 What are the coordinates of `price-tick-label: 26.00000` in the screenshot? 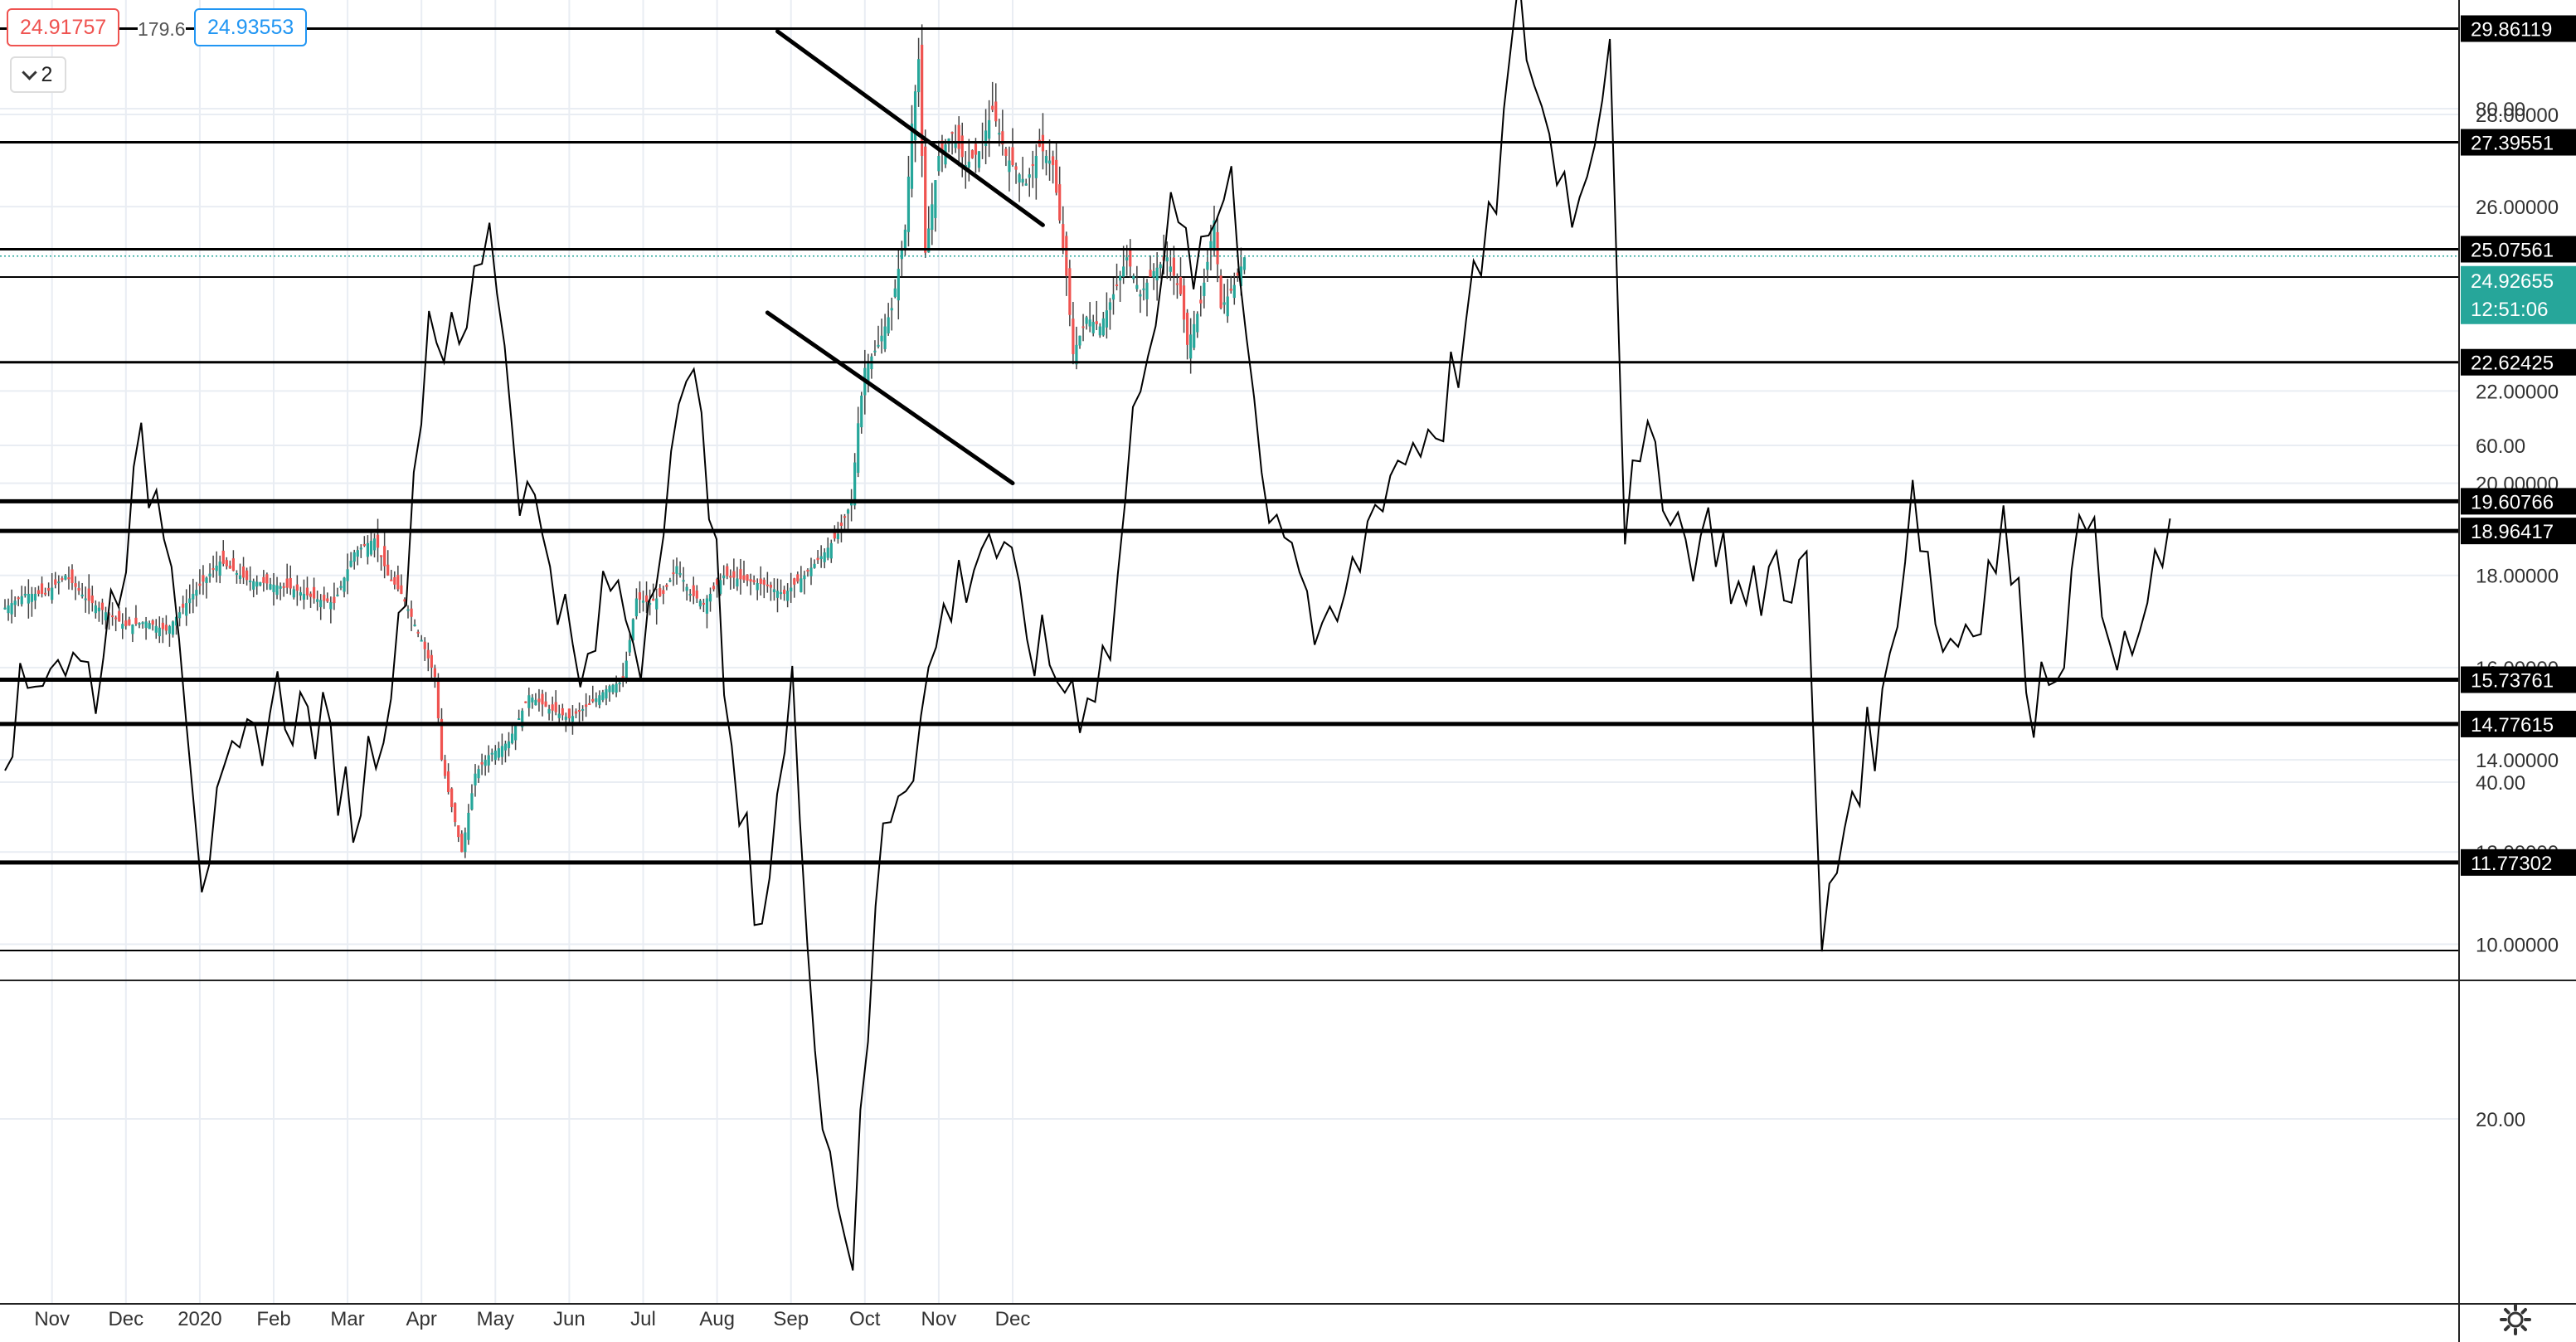 It's located at (2517, 208).